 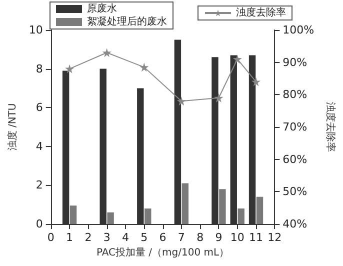 What do you see at coordinates (127, 22) in the screenshot?
I see `legend-label: 絮凝处理后的废水` at bounding box center [127, 22].